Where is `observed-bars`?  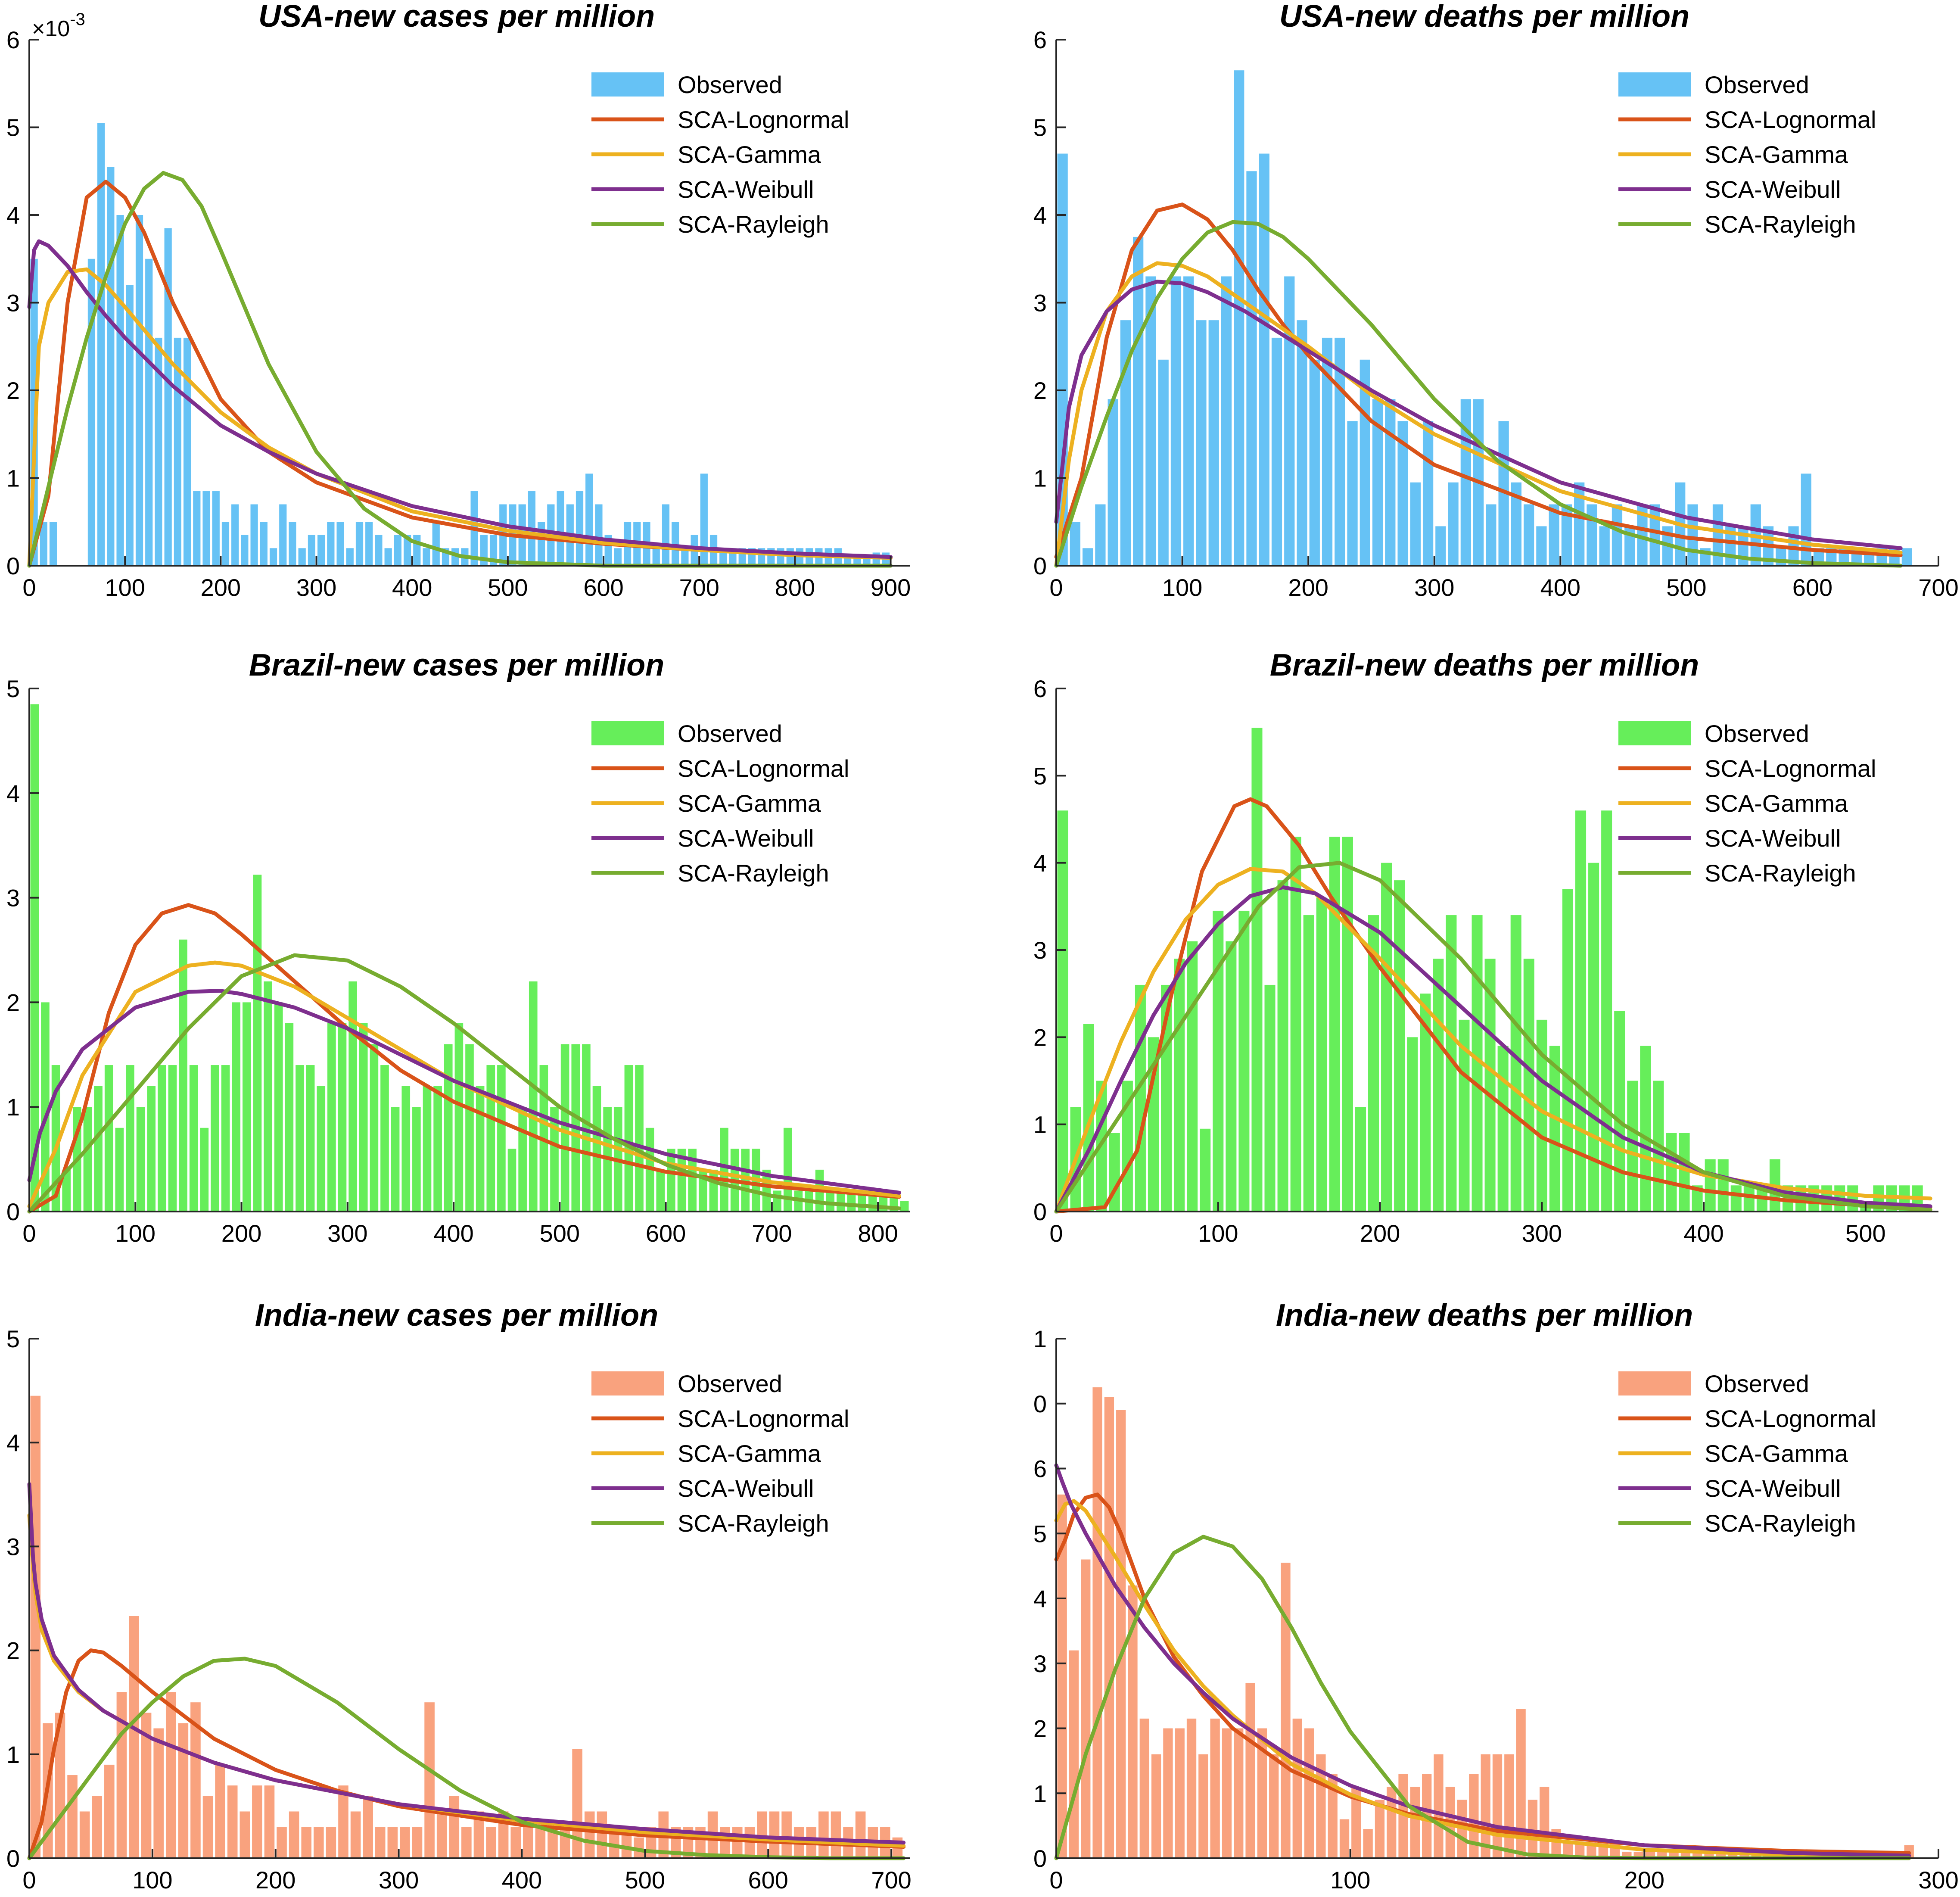
observed-bars is located at coordinates (470, 958).